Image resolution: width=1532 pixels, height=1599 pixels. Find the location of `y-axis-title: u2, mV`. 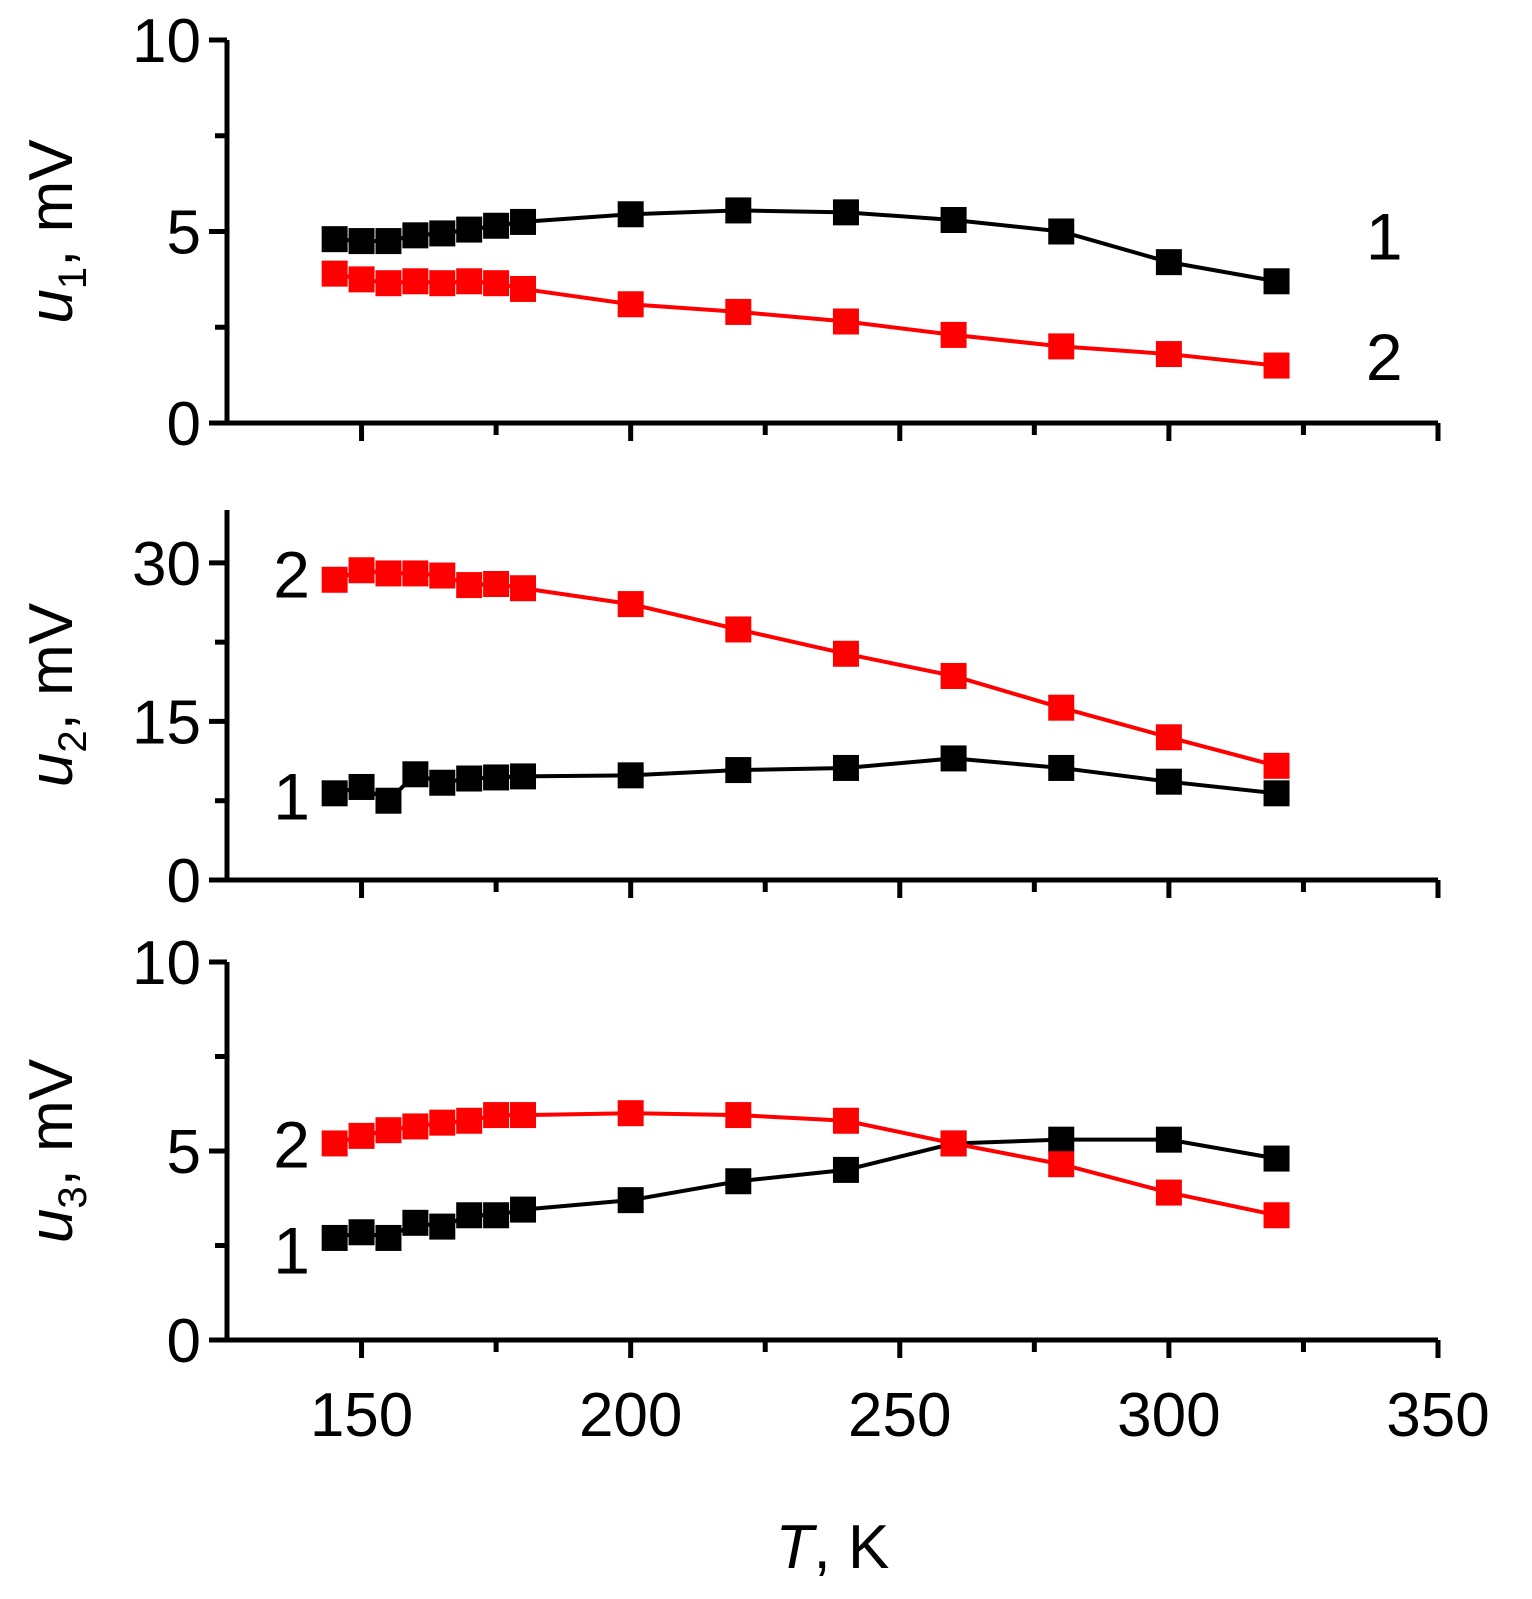

y-axis-title: u2, mV is located at coordinates (56, 694).